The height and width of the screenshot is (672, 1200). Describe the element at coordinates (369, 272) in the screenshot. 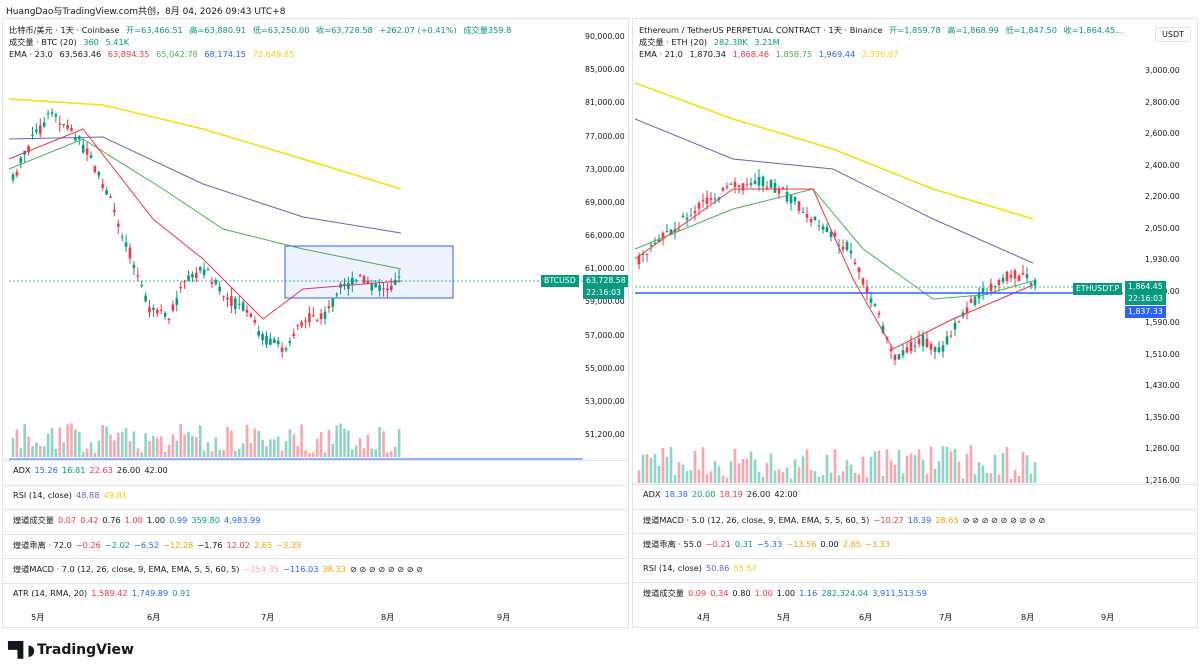

I see `range-box` at that location.